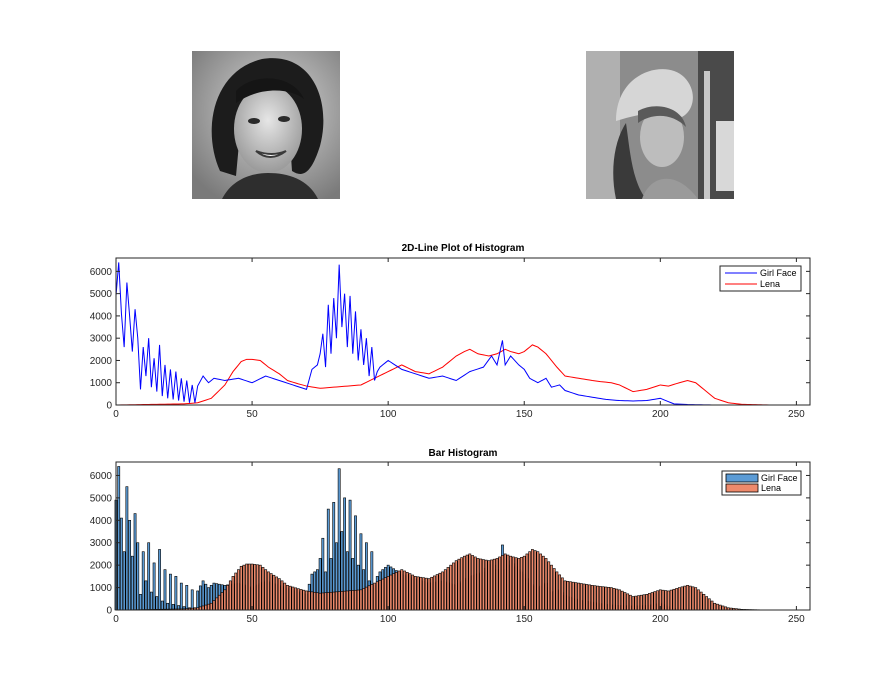 This screenshot has height=685, width=895. I want to click on line-legend-lena-label: Lena, so click(770, 284).